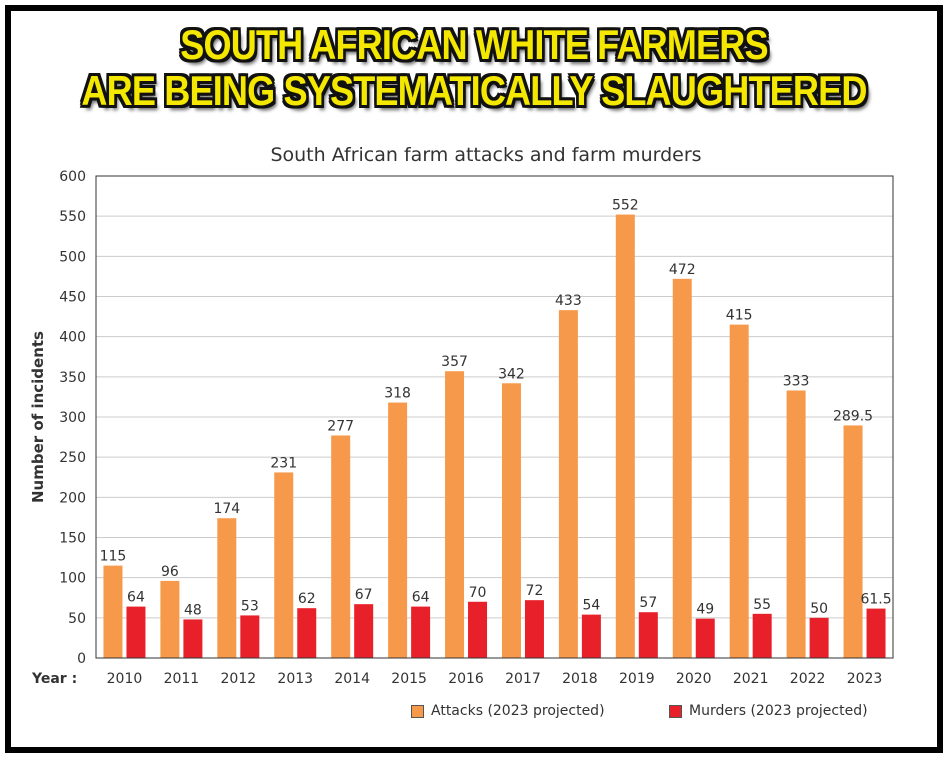  What do you see at coordinates (778, 711) in the screenshot?
I see `legend-murders-label: Murders (2023 projected)` at bounding box center [778, 711].